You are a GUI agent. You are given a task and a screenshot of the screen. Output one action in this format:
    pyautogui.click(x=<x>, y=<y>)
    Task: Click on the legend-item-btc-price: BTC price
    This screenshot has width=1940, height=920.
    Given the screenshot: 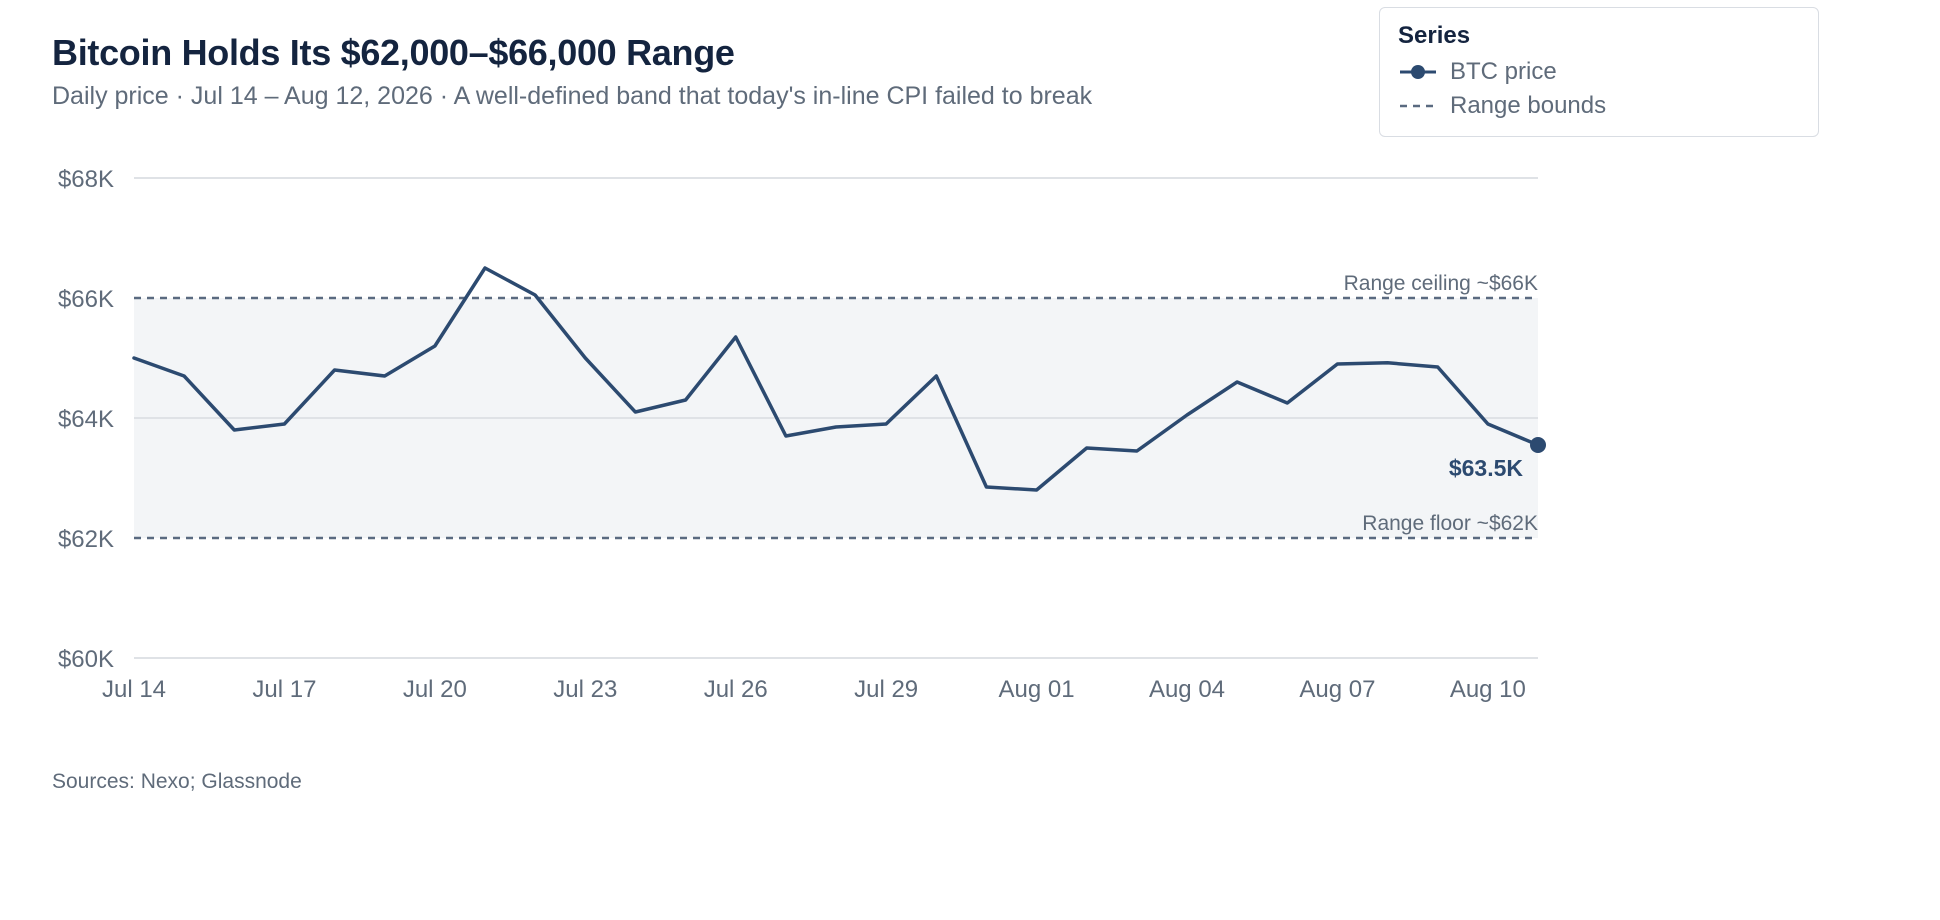 What is the action you would take?
    pyautogui.click(x=1477, y=72)
    